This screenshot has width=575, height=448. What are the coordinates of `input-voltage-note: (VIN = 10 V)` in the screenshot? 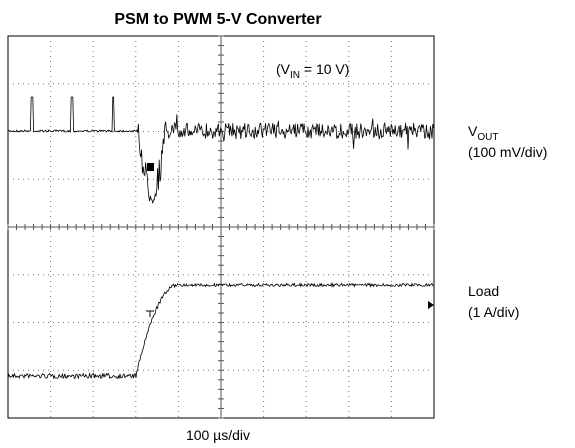 It's located at (312, 71).